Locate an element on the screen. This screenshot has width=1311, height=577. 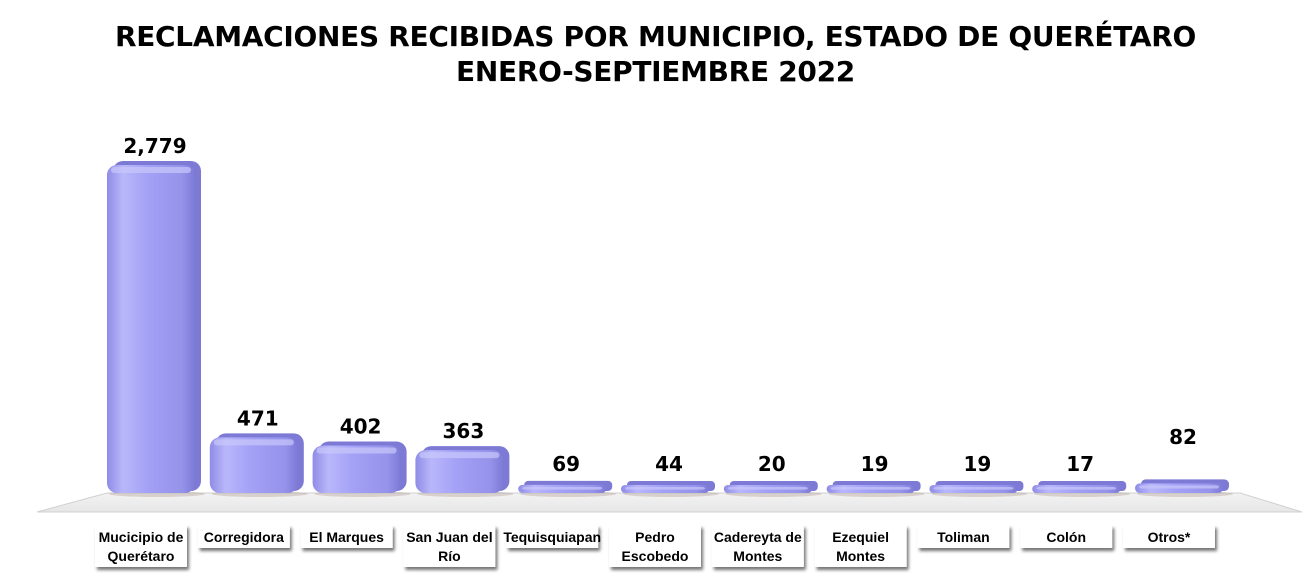
category-label: Tequisquiapan is located at coordinates (552, 536).